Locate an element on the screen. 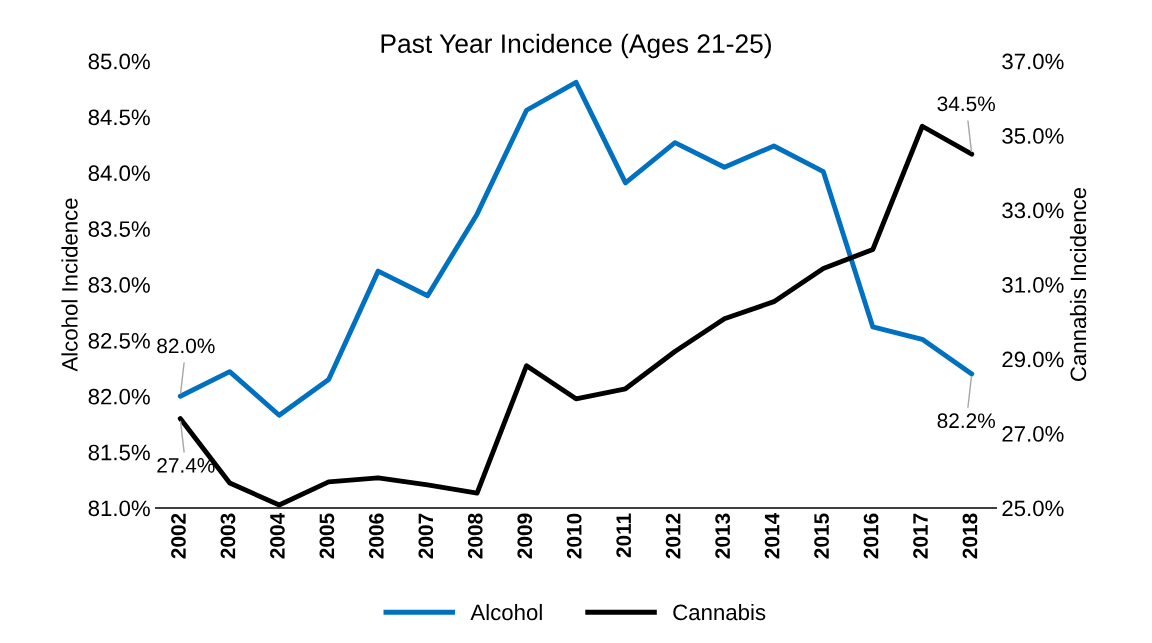  data-label: 82.2% is located at coordinates (966, 421).